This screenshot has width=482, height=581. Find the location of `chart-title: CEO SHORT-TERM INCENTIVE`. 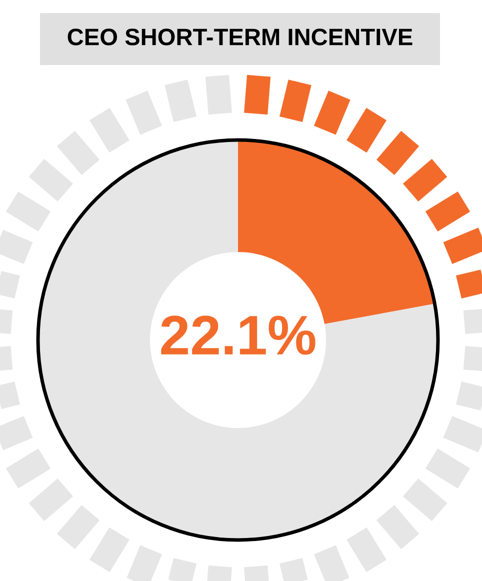

chart-title: CEO SHORT-TERM INCENTIVE is located at coordinates (240, 37).